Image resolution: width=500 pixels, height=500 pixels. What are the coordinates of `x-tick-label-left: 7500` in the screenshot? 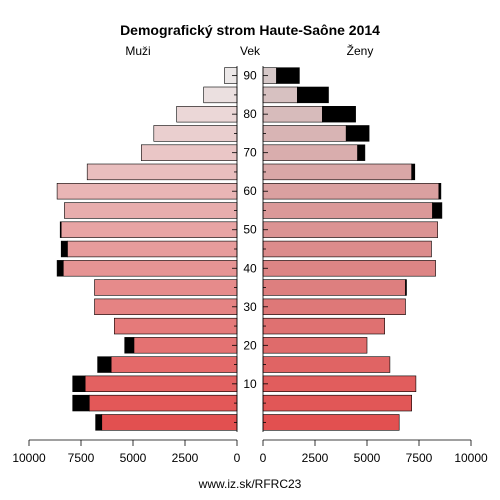 It's located at (81, 458).